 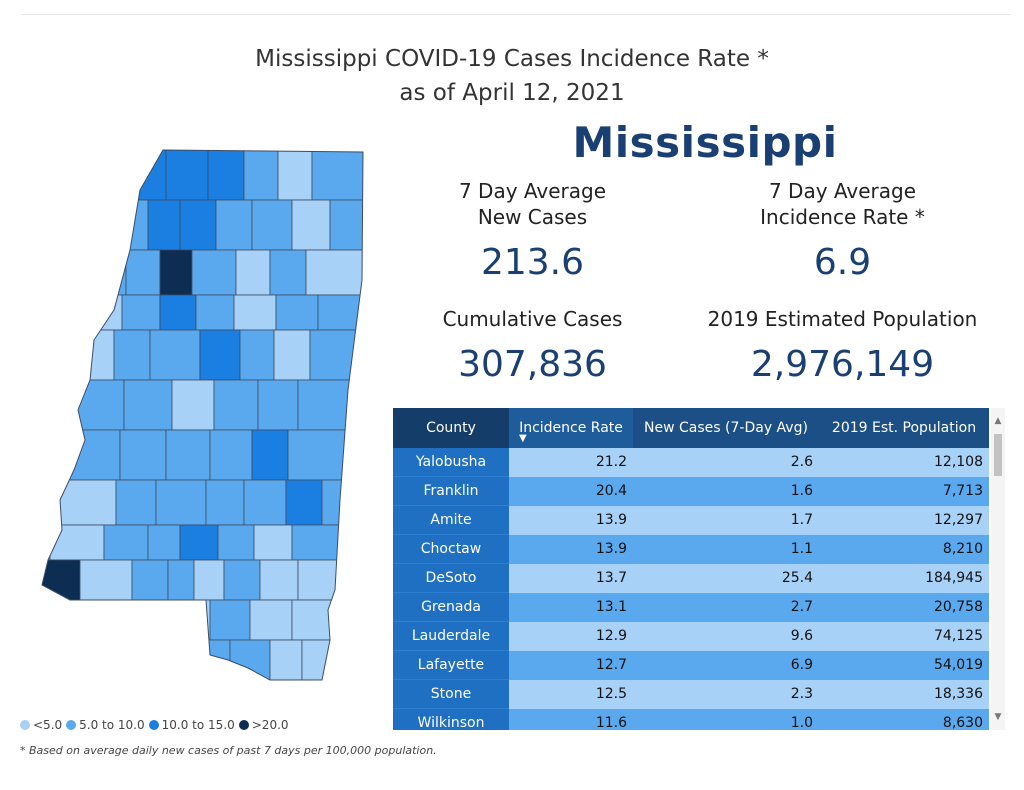 I want to click on table-row: Wilkinson 11.6 1.0 8,630, so click(x=691, y=719).